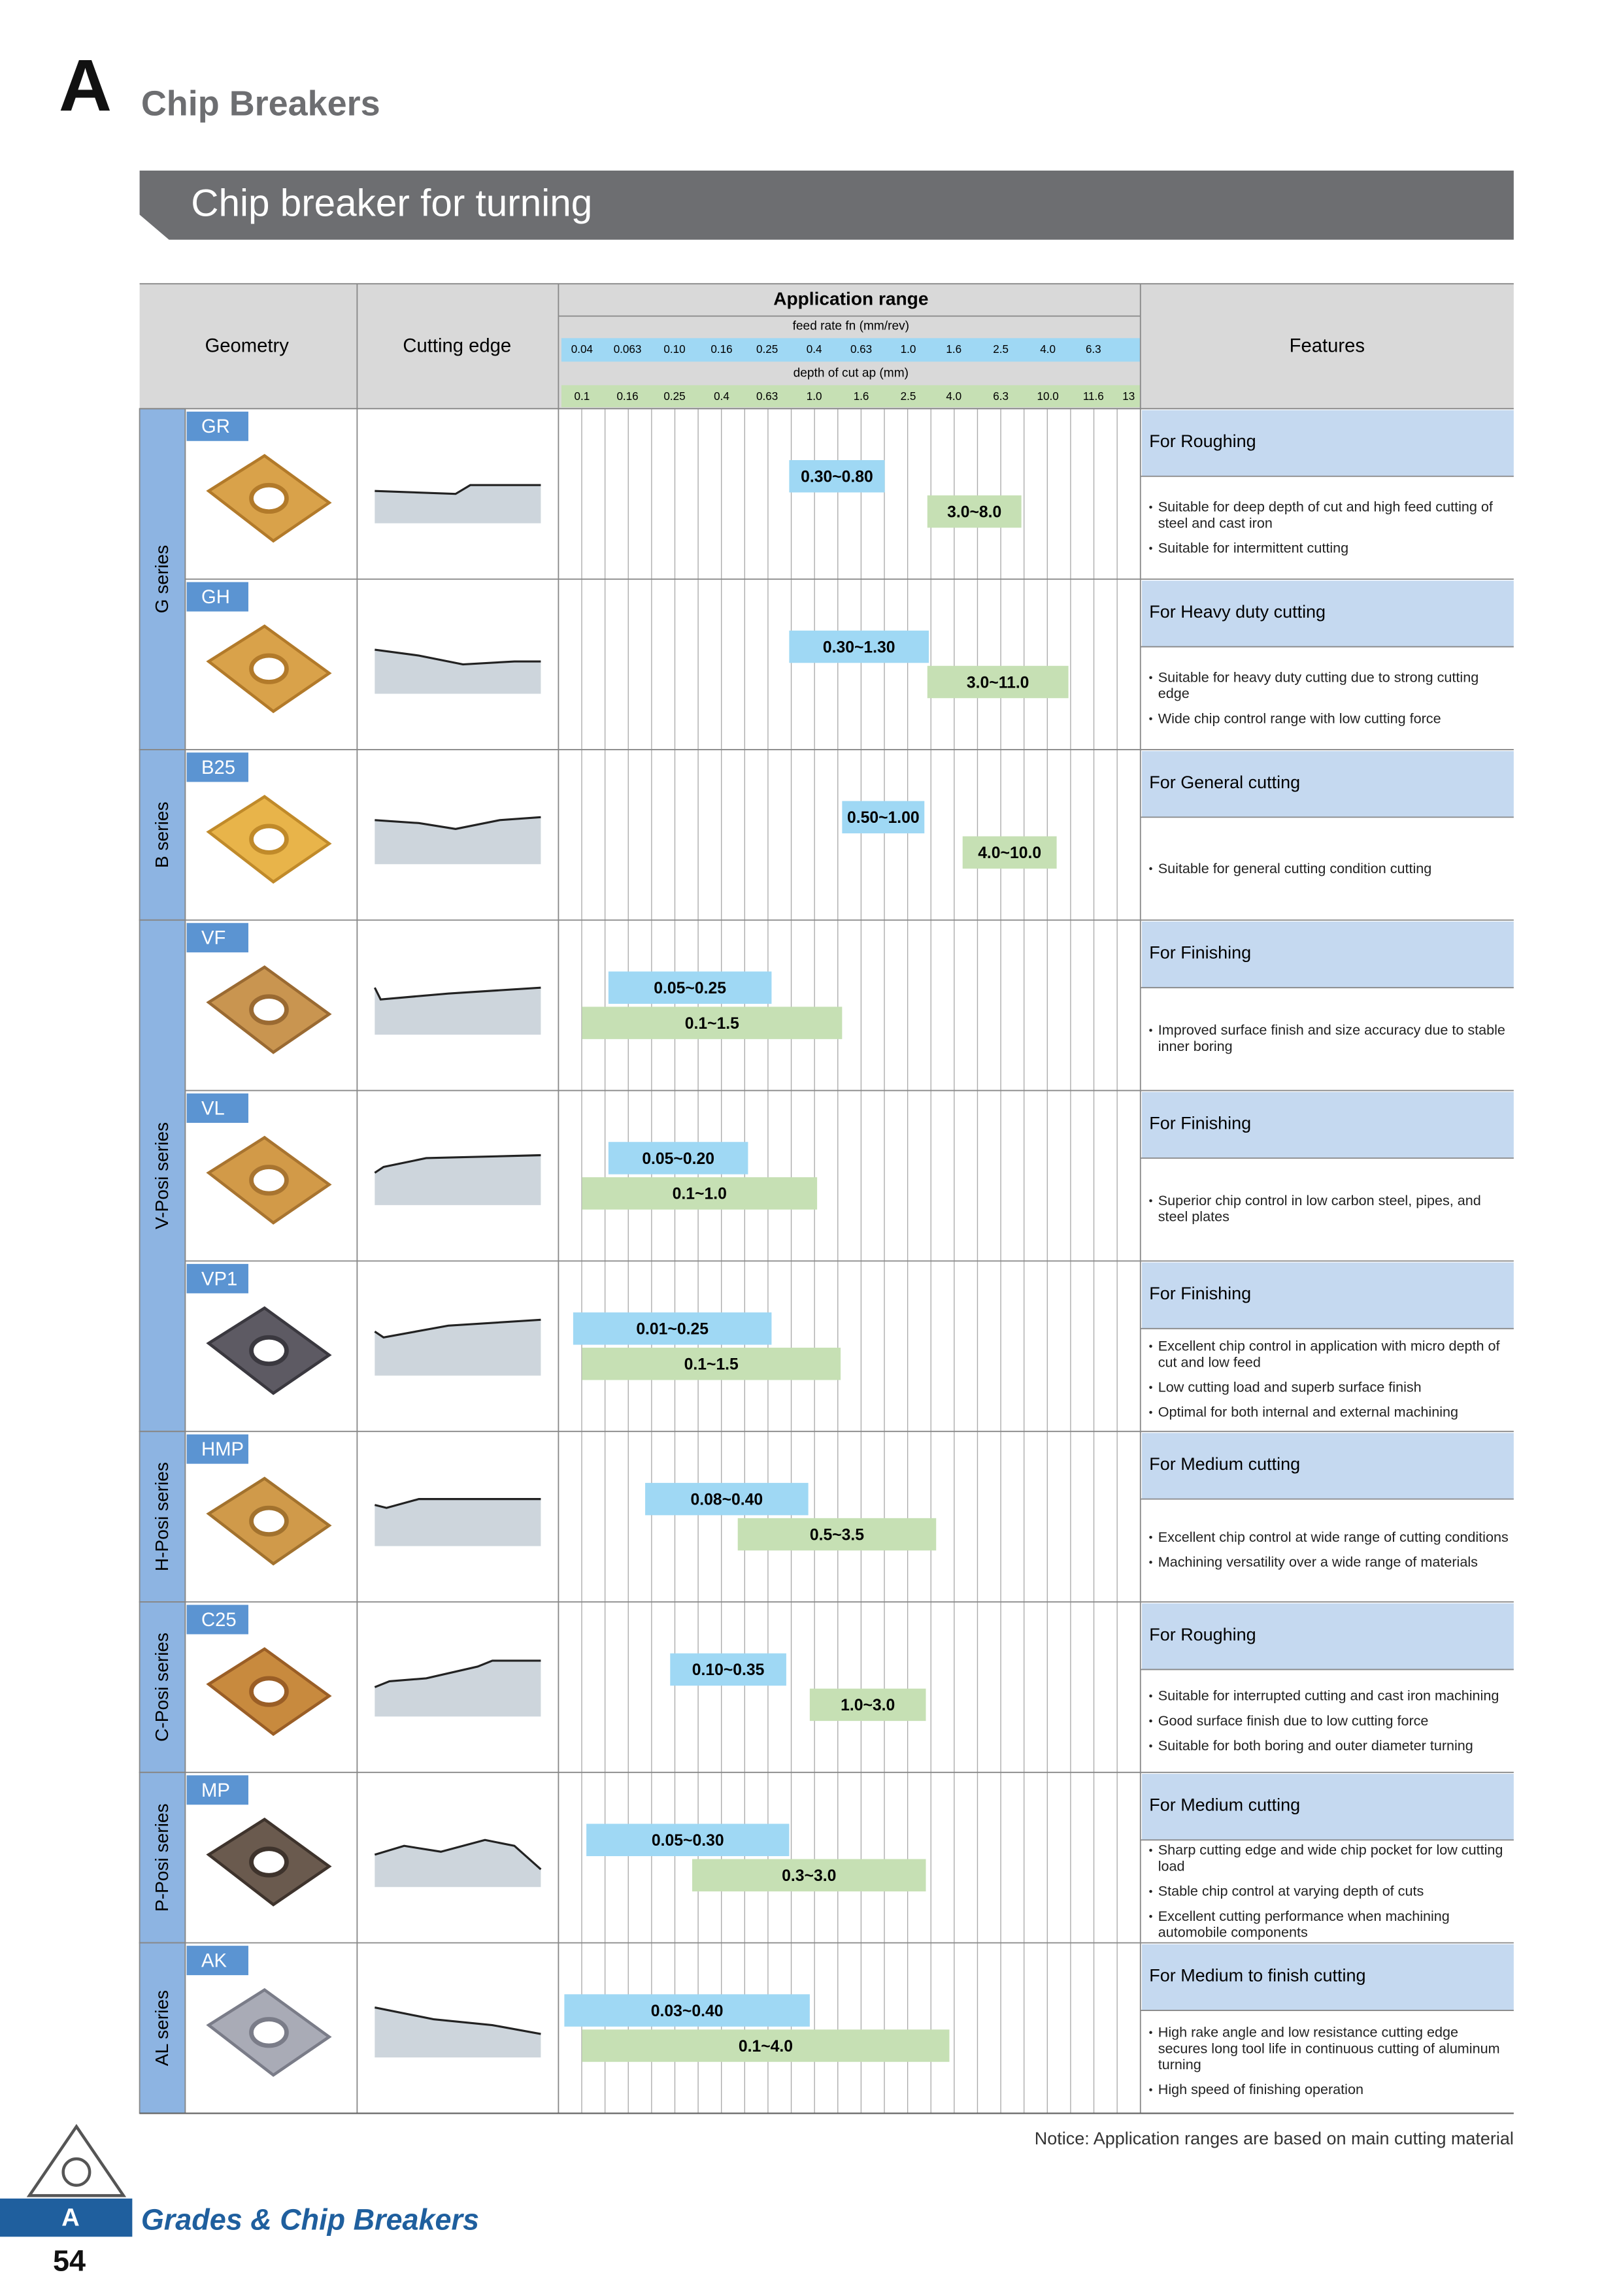  Describe the element at coordinates (861, 396) in the screenshot. I see `depth-tick: 1.6` at that location.